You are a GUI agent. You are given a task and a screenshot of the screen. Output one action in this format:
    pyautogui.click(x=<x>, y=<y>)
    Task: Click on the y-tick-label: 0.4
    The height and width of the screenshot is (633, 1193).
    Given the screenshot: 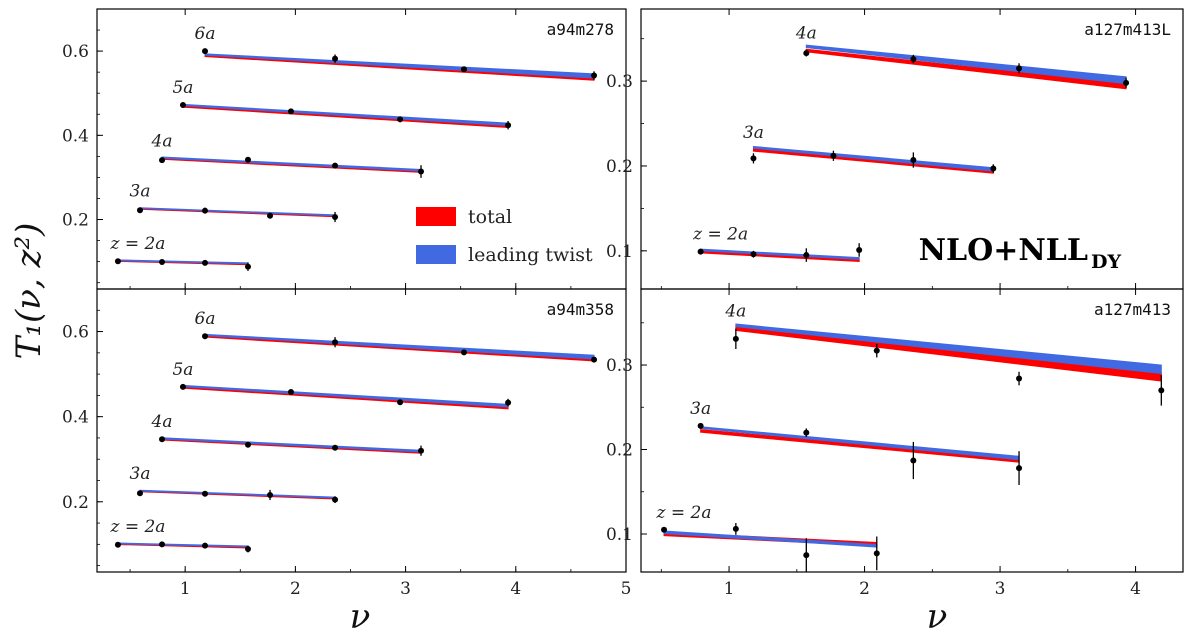 What is the action you would take?
    pyautogui.click(x=75, y=136)
    